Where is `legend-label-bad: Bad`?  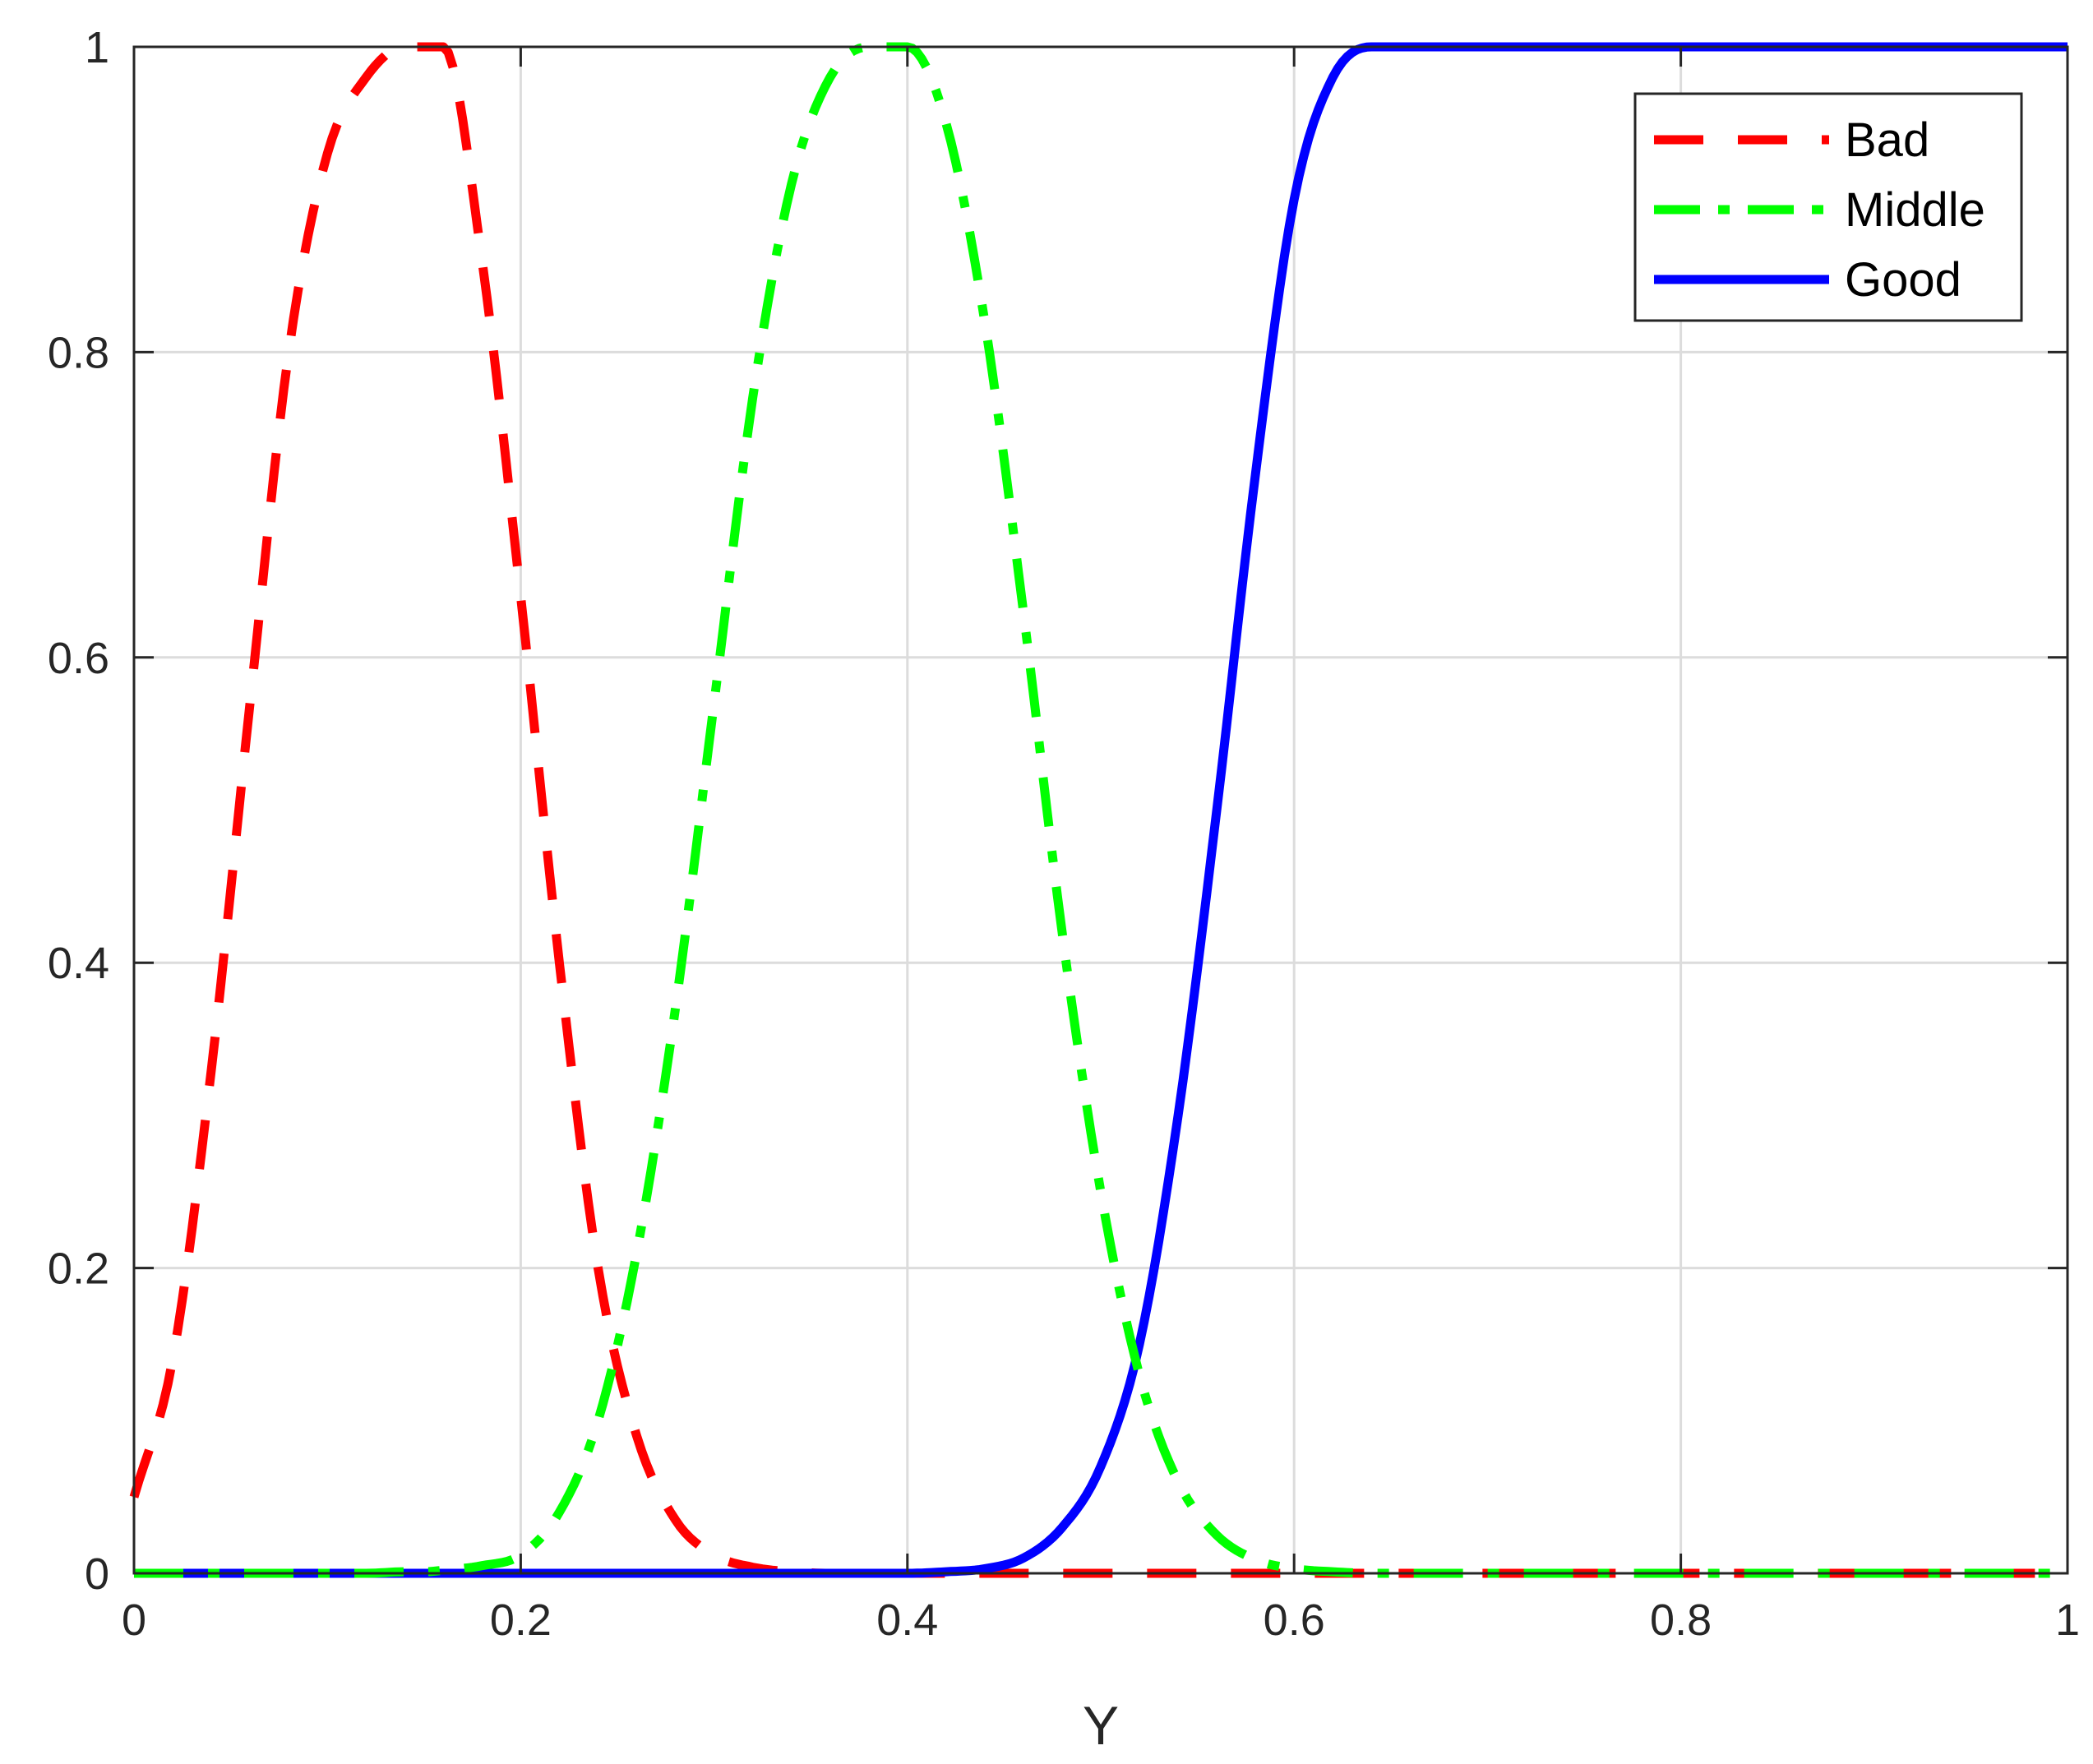
legend-label-bad: Bad is located at coordinates (1887, 140).